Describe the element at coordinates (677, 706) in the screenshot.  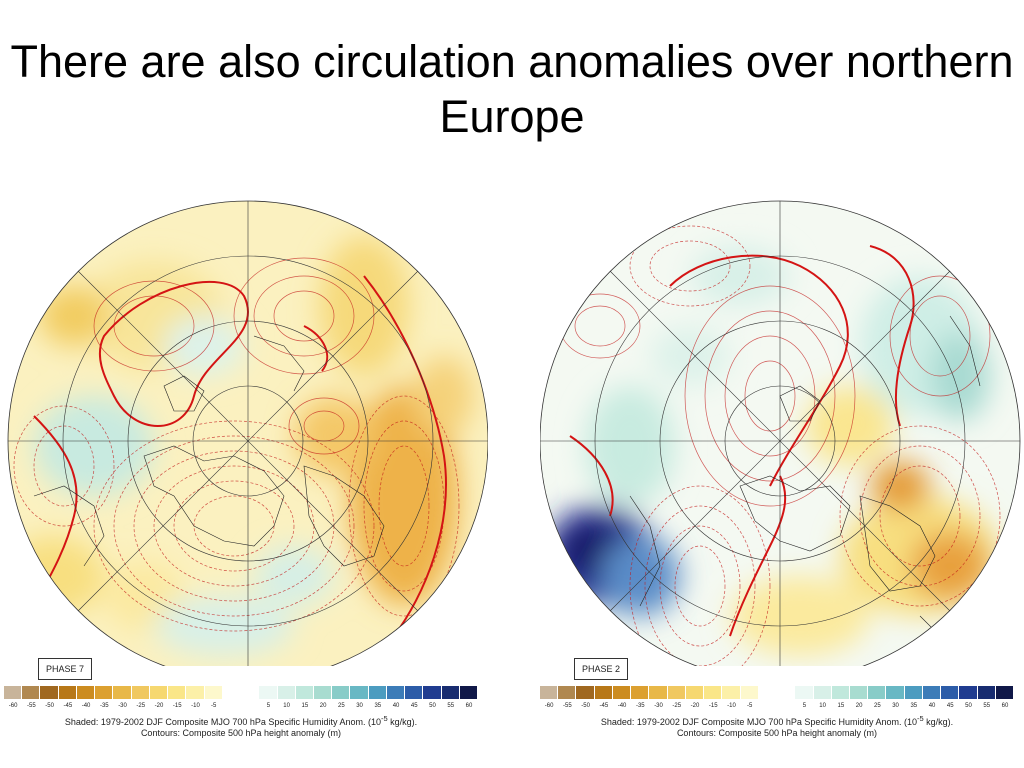
I see `colorbar-tick-label: -25` at that location.